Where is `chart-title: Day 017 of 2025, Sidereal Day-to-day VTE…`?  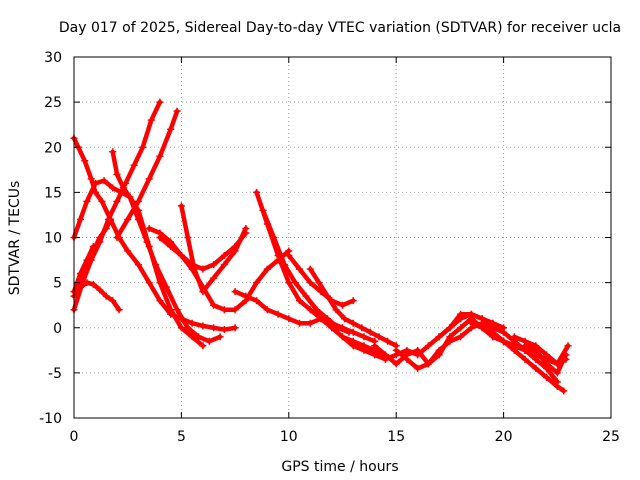 chart-title: Day 017 of 2025, Sidereal Day-to-day VTE… is located at coordinates (340, 28).